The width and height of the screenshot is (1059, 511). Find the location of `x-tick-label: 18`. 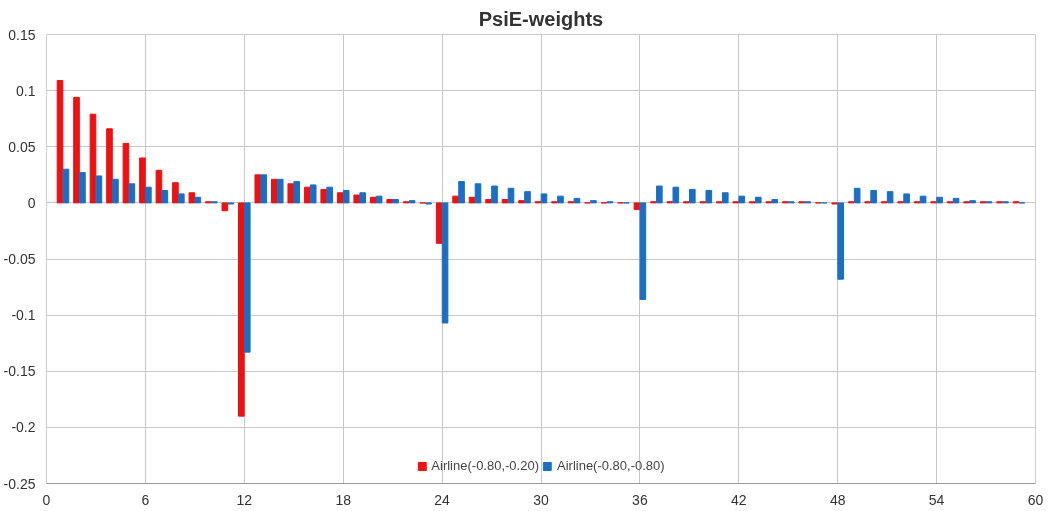

x-tick-label: 18 is located at coordinates (343, 499).